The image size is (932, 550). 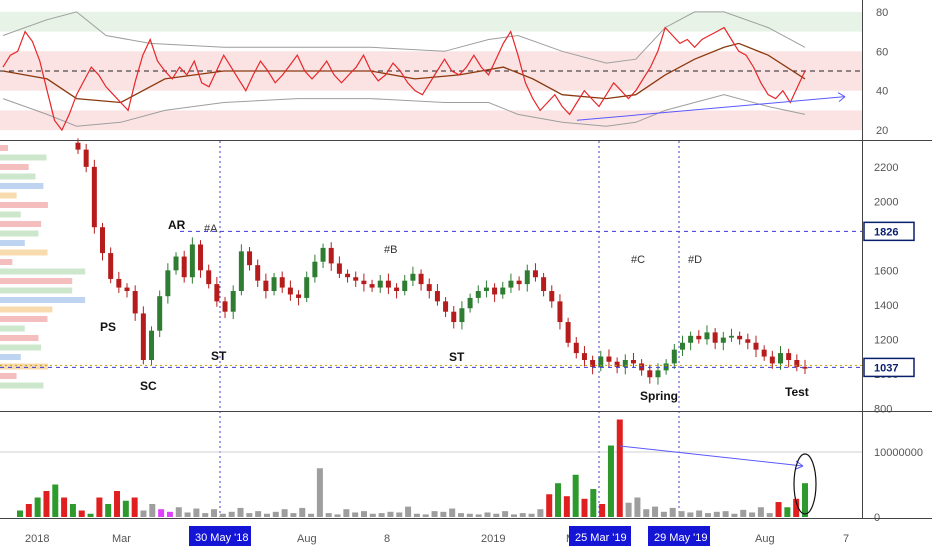 What do you see at coordinates (805, 484) in the screenshot?
I see `volume-highlight-ellipse` at bounding box center [805, 484].